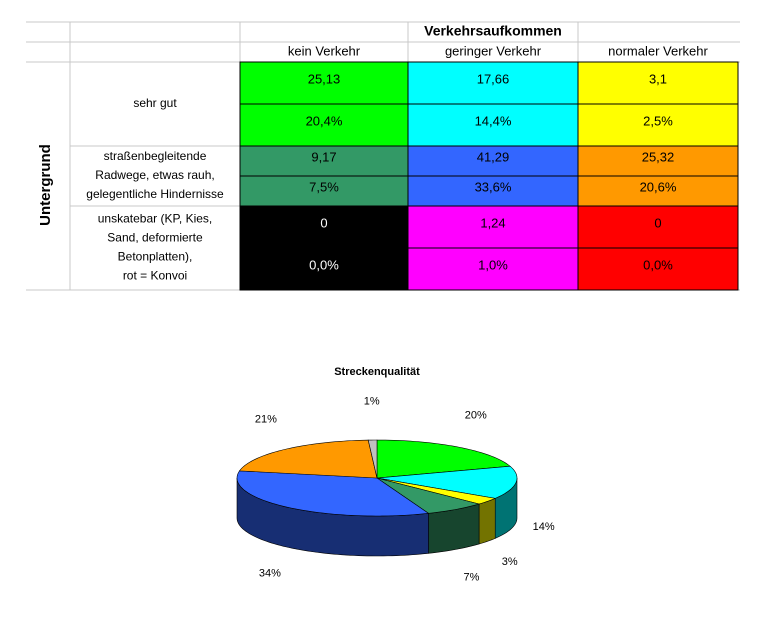  Describe the element at coordinates (493, 186) in the screenshot. I see `cell-text: 33,6%` at that location.